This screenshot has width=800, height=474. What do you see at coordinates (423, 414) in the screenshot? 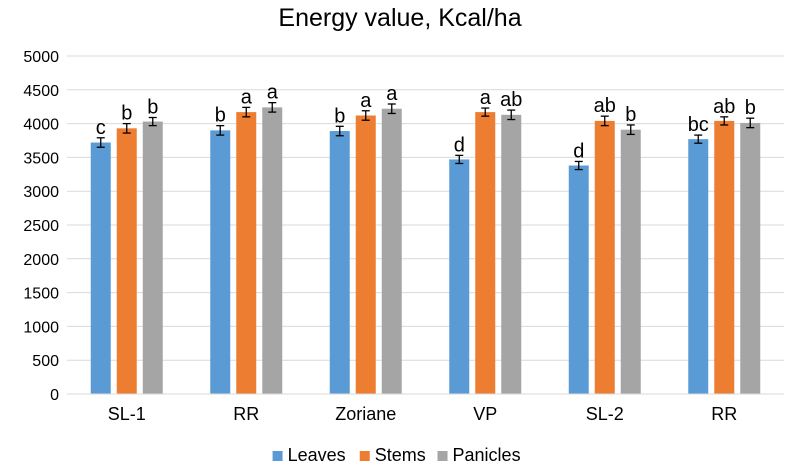
I see `x-axis-ticks: SL-1 RR Zoriane VP SL-2 RR` at bounding box center [423, 414].